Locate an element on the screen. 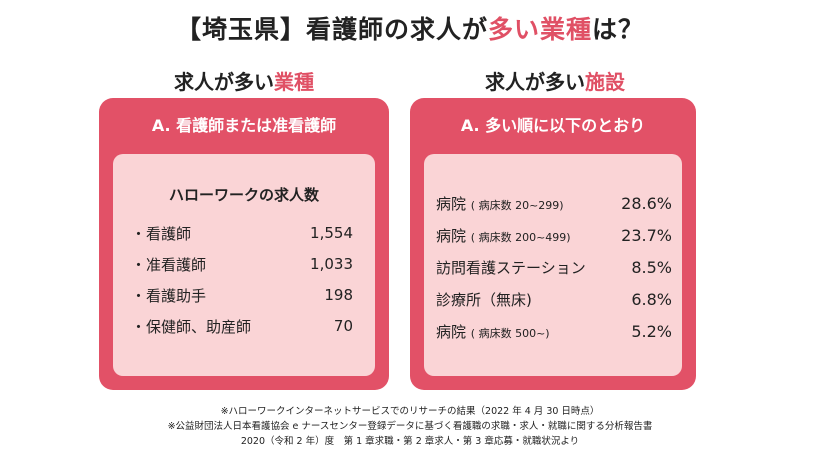  industry-heading-highlight: 業種 is located at coordinates (294, 82).